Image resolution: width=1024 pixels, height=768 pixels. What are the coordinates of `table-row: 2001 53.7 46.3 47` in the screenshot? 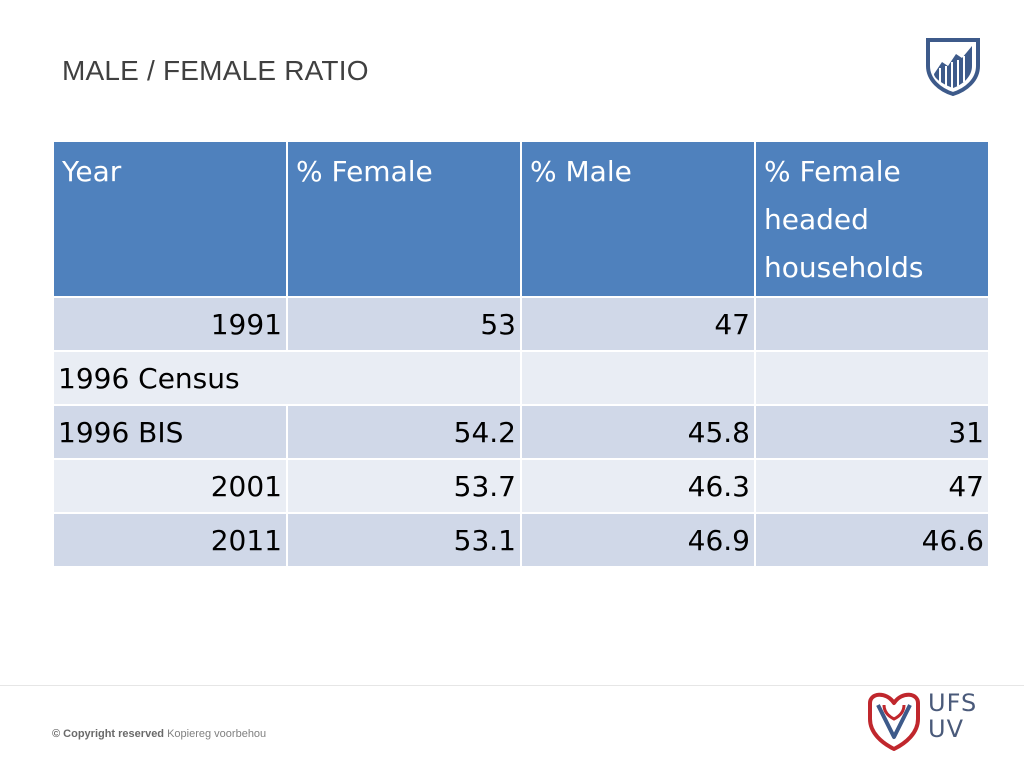 It's located at (521, 486).